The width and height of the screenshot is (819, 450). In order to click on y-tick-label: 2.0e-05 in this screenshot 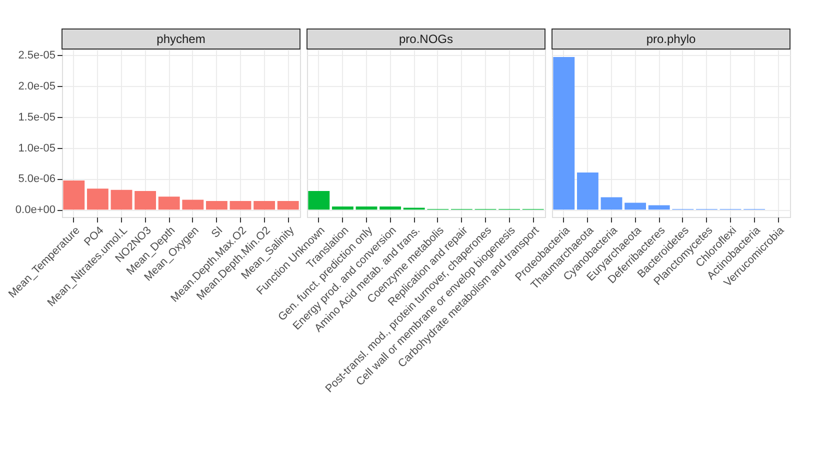, I will do `click(37, 86)`.